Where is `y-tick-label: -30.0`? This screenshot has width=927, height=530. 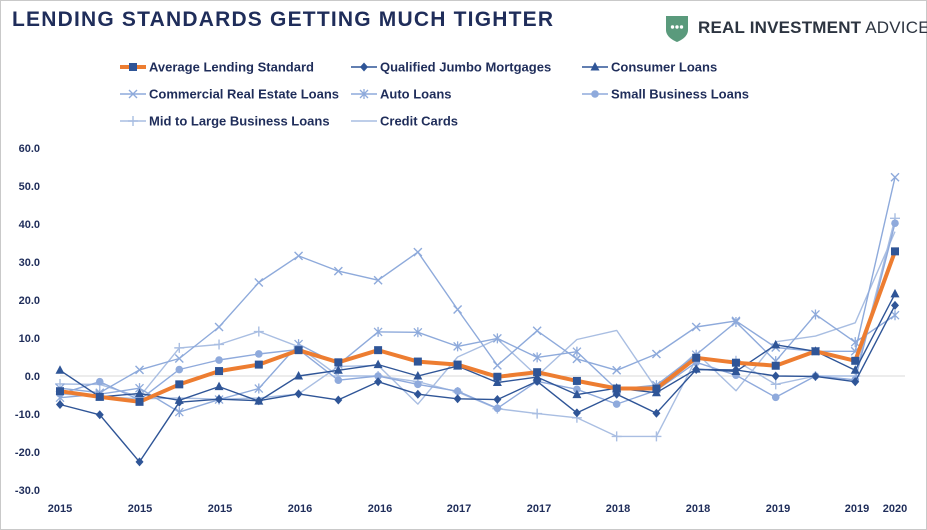 y-tick-label: -30.0 is located at coordinates (27, 491).